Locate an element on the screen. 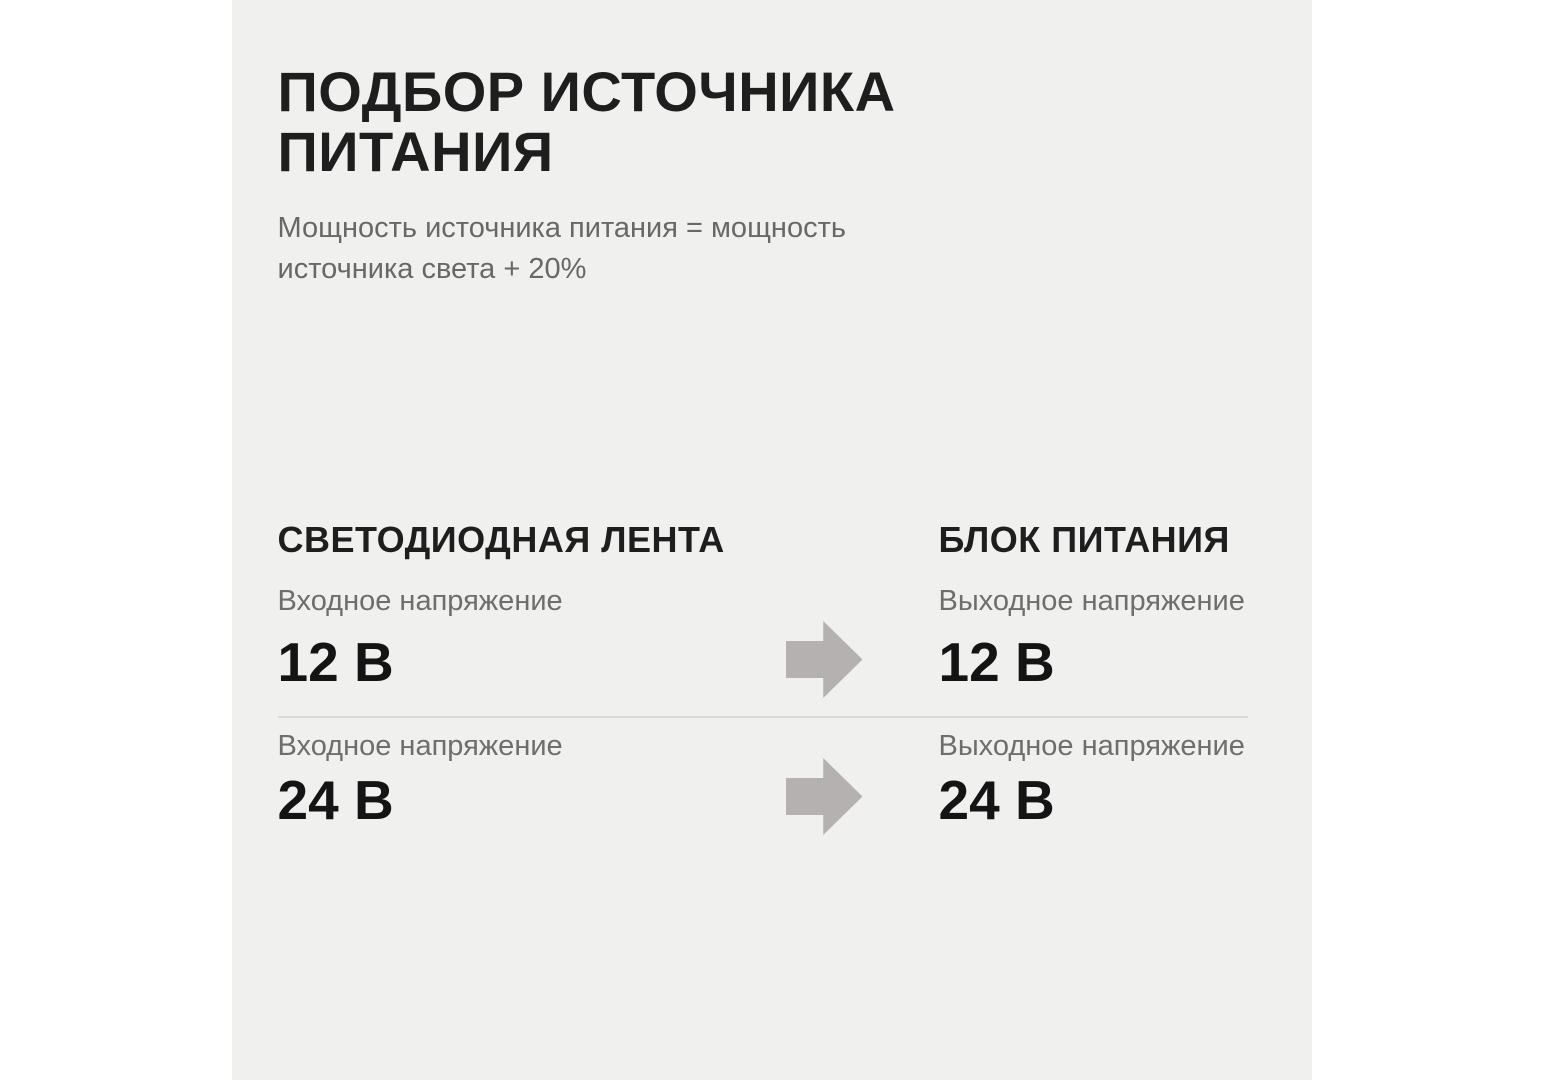 This screenshot has width=1543, height=1080. row-divider is located at coordinates (762, 717).